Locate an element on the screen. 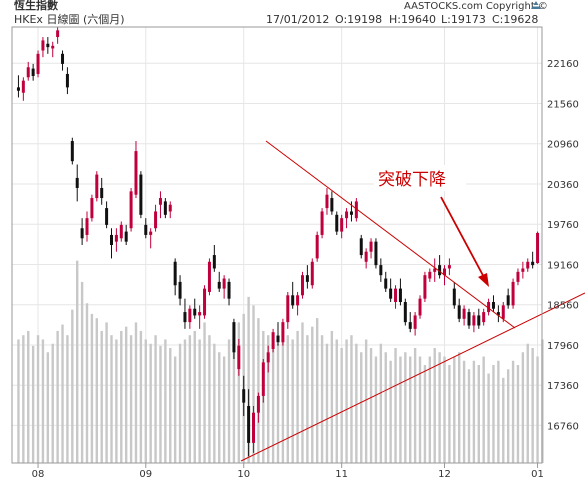  y-tick-label: 19160 is located at coordinates (563, 265).